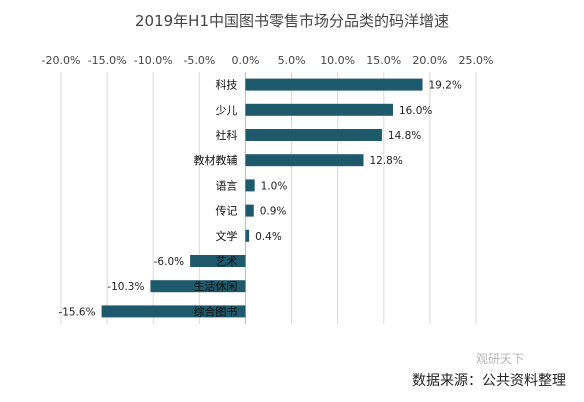 The width and height of the screenshot is (584, 402). Describe the element at coordinates (489, 381) in the screenshot. I see `source-note: 数据来源：公共资料整理` at that location.